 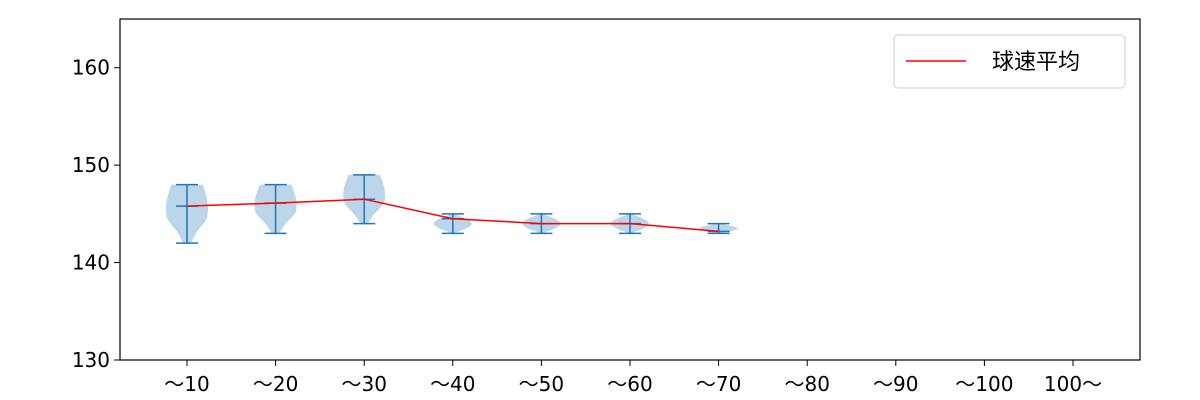 What do you see at coordinates (1036, 62) in the screenshot?
I see `legend-label: 球速平均` at bounding box center [1036, 62].